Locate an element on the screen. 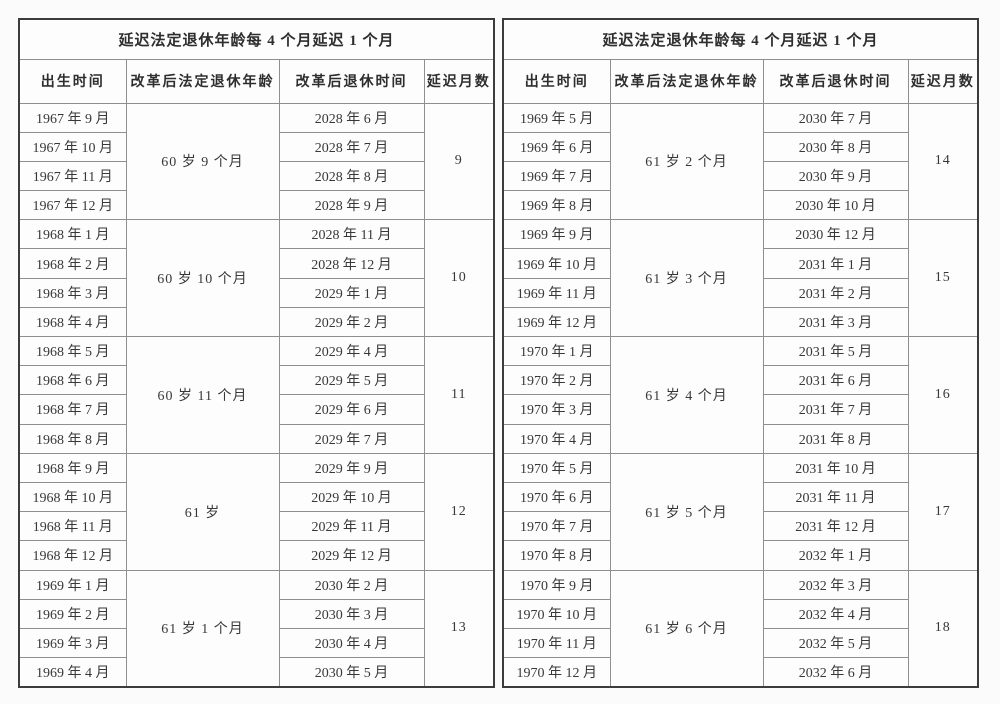  table-title-row: 延迟法定退休年龄每 4 个月延迟 1 个月 is located at coordinates (256, 39).